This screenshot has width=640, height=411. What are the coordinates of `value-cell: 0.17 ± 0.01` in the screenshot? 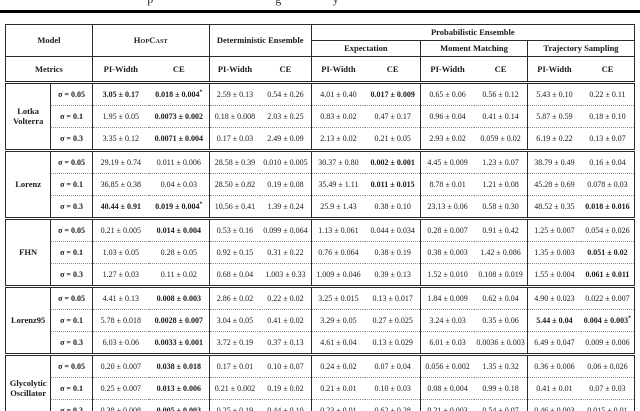 It's located at (234, 365).